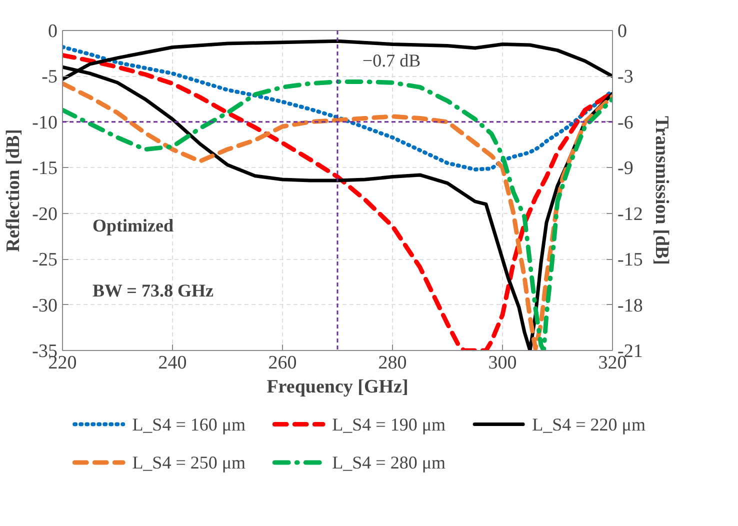  I want to click on legend-label: L_S4 = 220 μm, so click(589, 424).